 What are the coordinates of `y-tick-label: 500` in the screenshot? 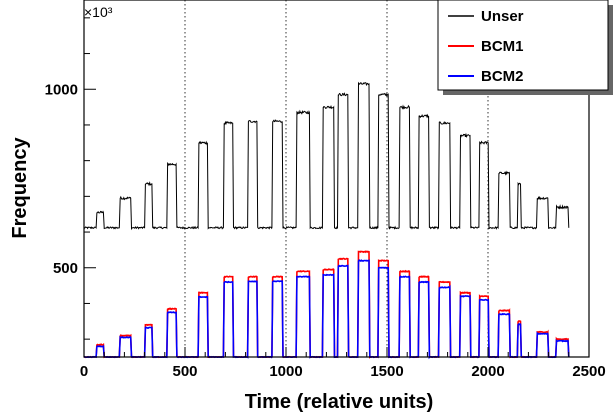 It's located at (65, 268).